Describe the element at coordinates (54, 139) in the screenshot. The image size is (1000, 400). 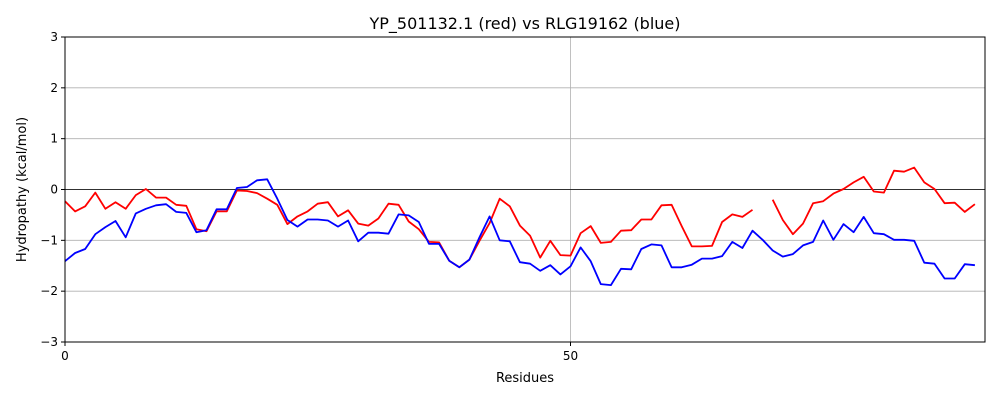
I see `y-tick-label: 1` at that location.